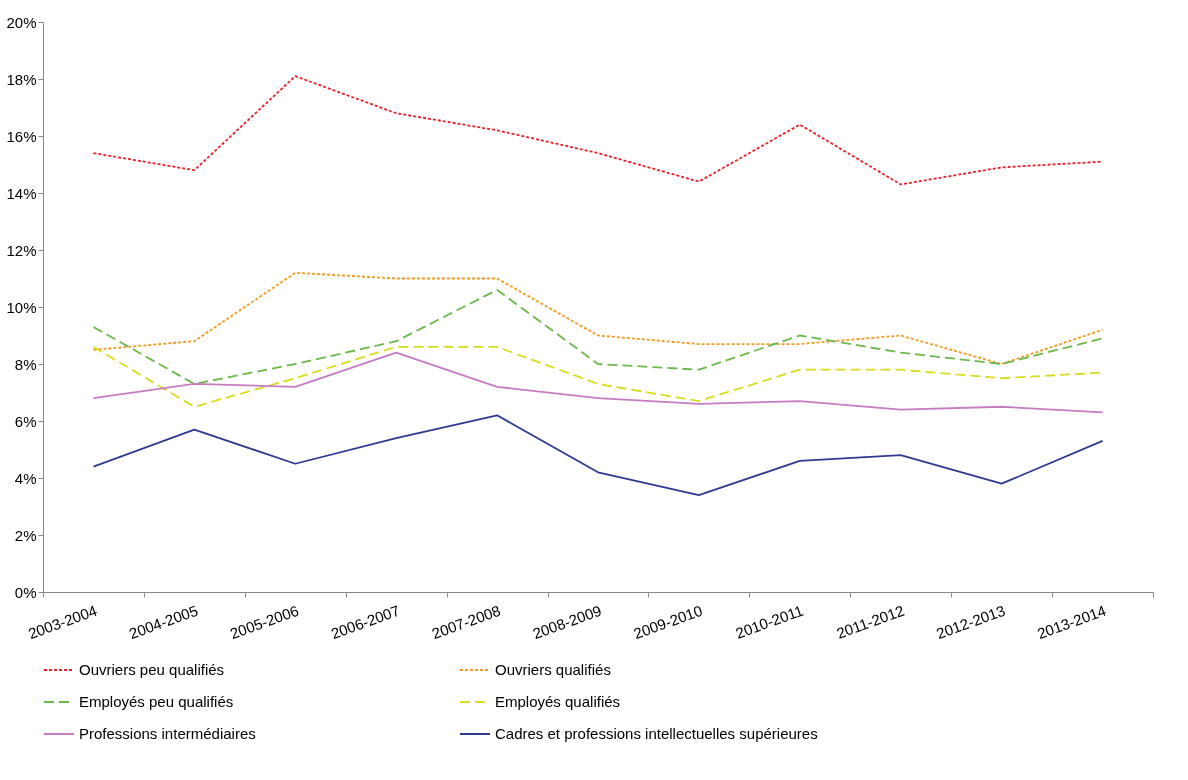 The width and height of the screenshot is (1188, 780). What do you see at coordinates (21, 307) in the screenshot?
I see `y-tick-label: 10%` at bounding box center [21, 307].